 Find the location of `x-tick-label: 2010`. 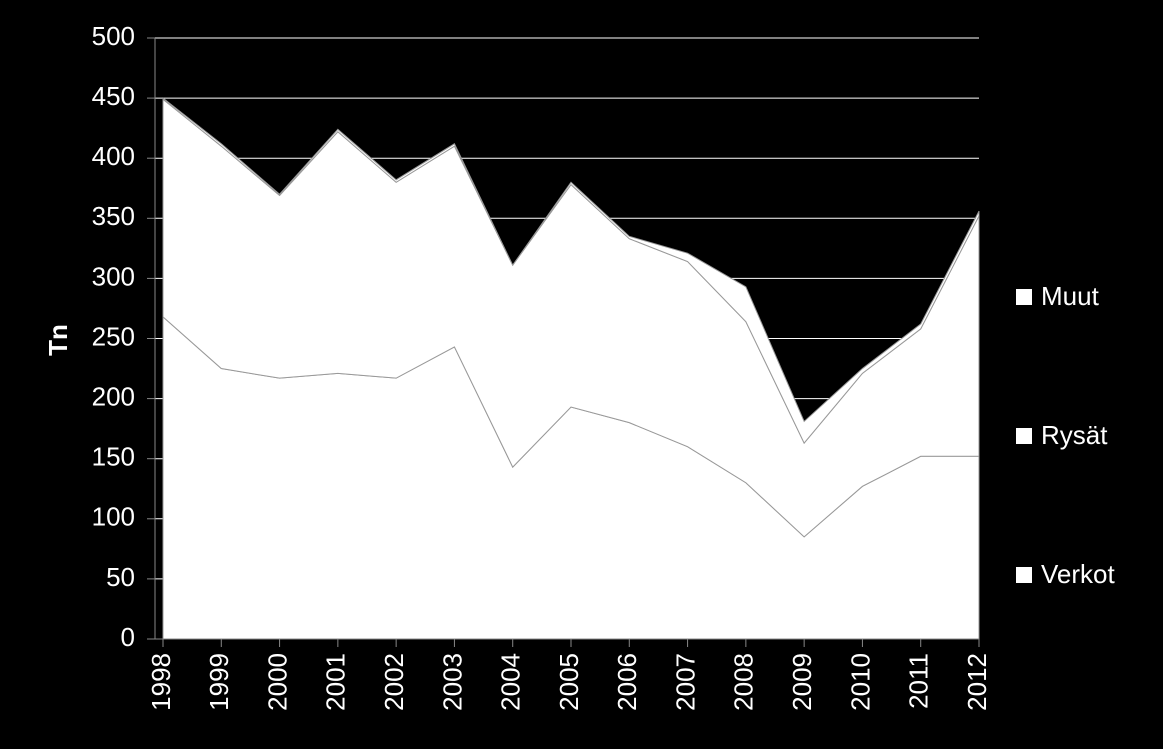

x-tick-label: 2010 is located at coordinates (860, 682).